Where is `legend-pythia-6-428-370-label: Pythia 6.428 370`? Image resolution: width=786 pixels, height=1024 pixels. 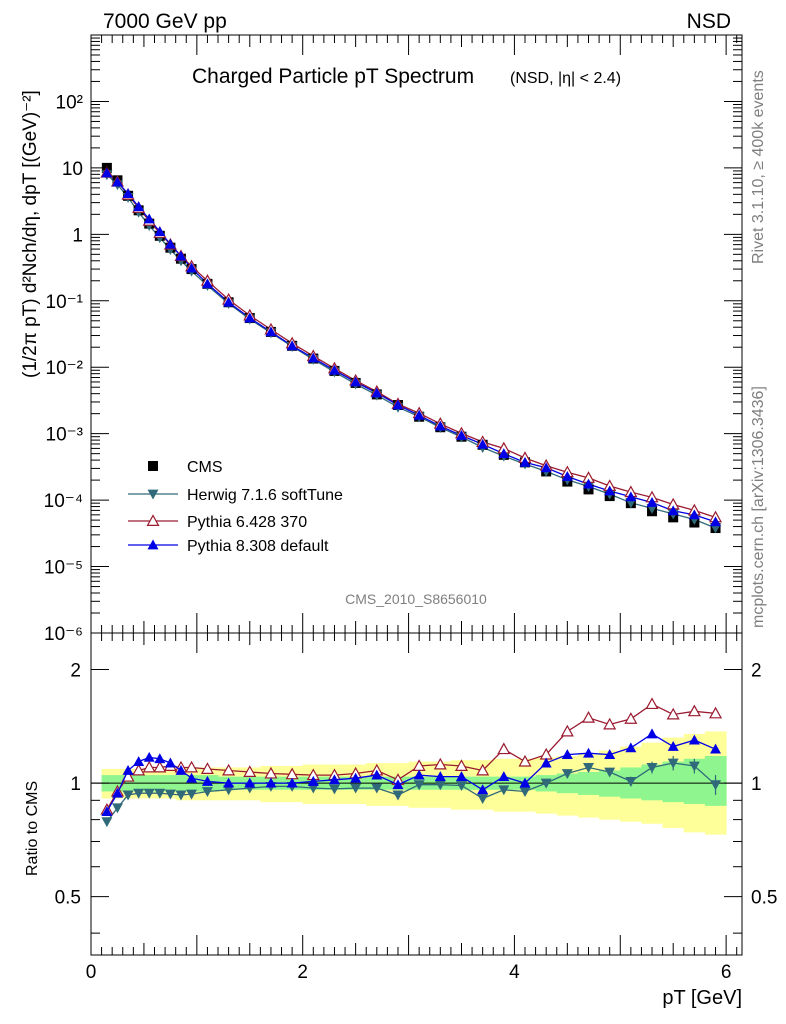
legend-pythia-6-428-370-label: Pythia 6.428 370 is located at coordinates (247, 522).